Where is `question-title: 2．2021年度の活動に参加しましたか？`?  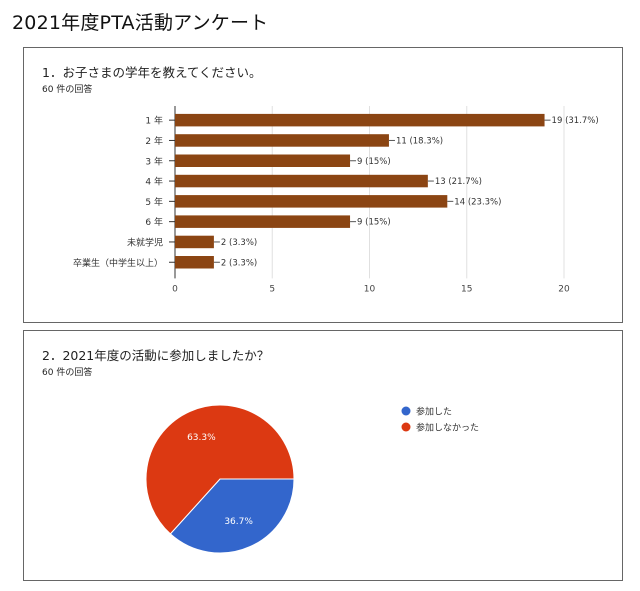 question-title: 2．2021年度の活動に参加しましたか？ is located at coordinates (156, 355).